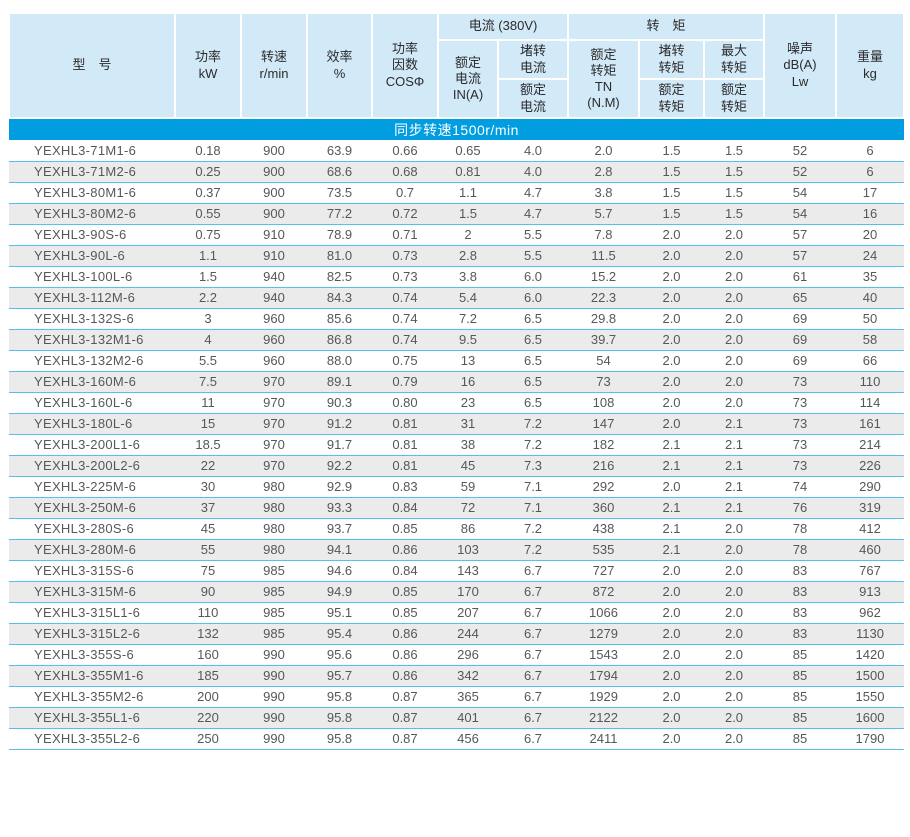 The width and height of the screenshot is (910, 837). What do you see at coordinates (468, 739) in the screenshot?
I see `value-cell: 456` at bounding box center [468, 739].